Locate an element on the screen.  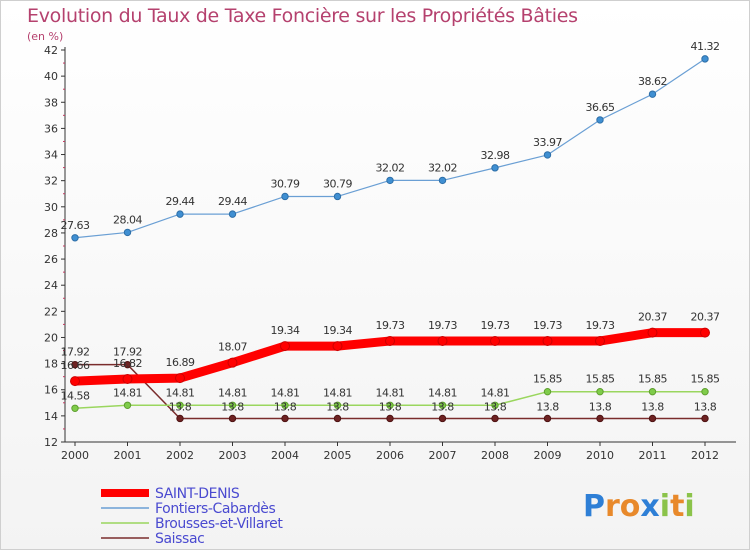
y-tick-label: 18 is located at coordinates (51, 364).